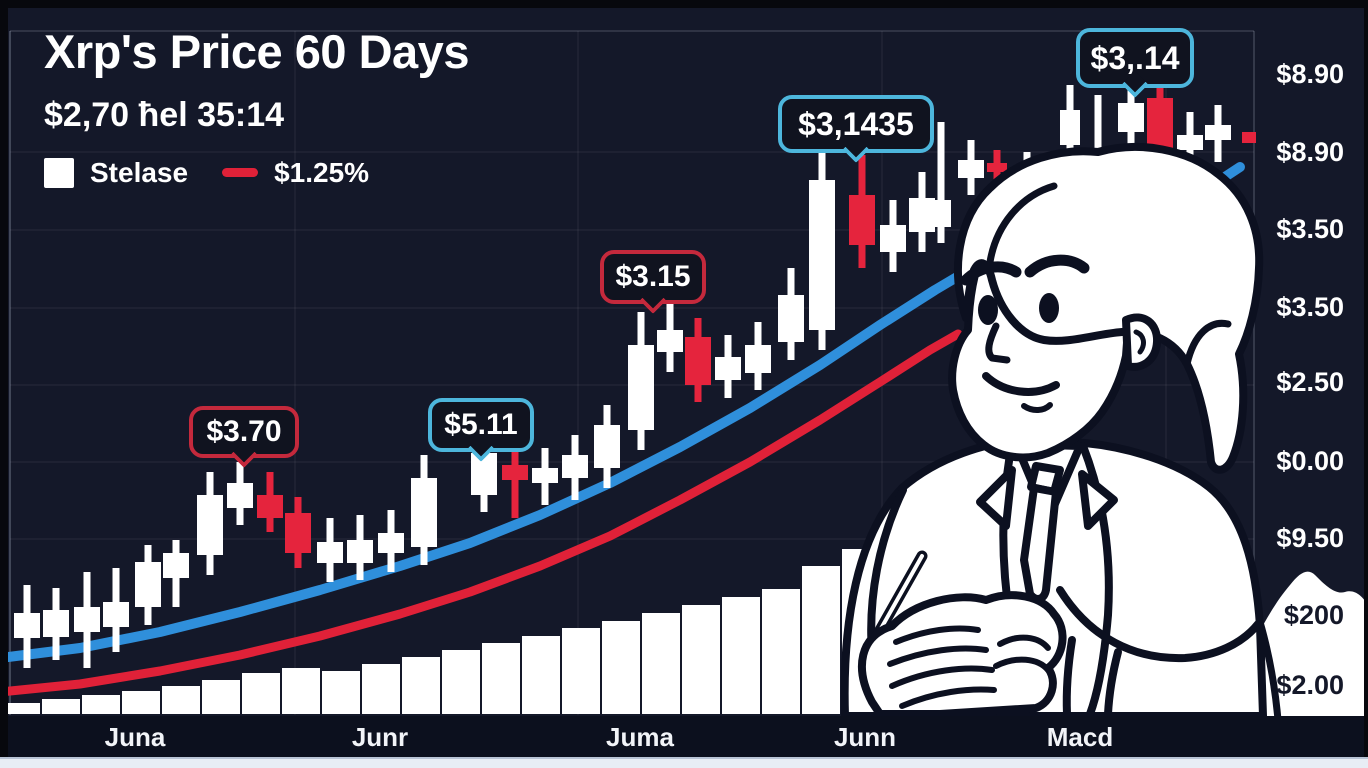 Image resolution: width=1368 pixels, height=768 pixels. What do you see at coordinates (139, 172) in the screenshot?
I see `legend-label-series1: Stelase` at bounding box center [139, 172].